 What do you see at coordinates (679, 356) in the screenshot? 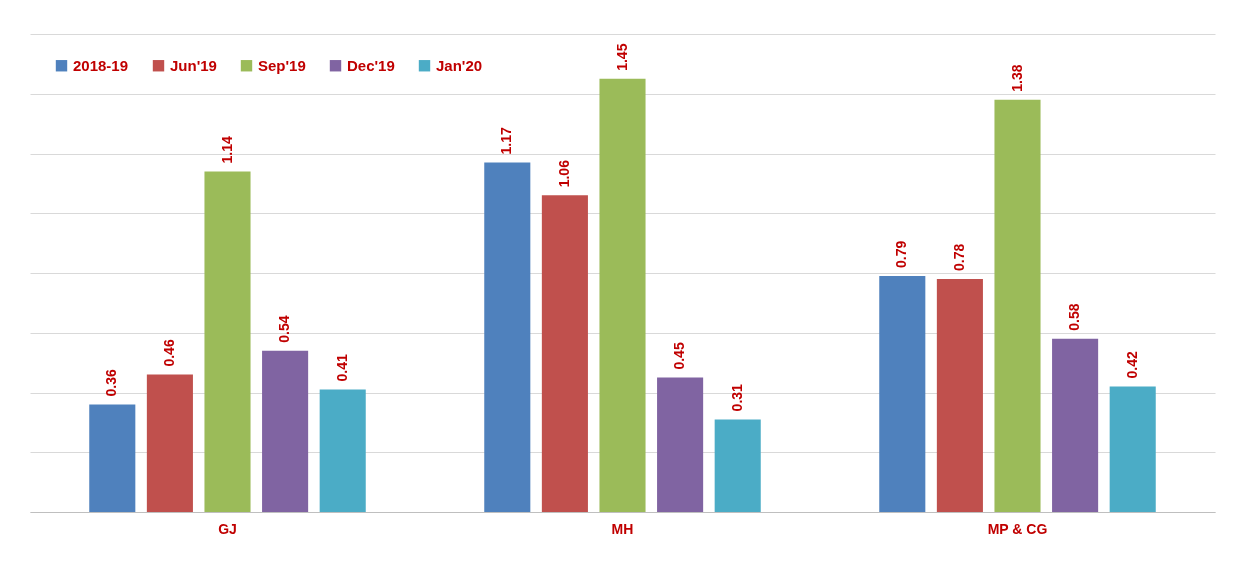
I see `data-label: 0.45` at bounding box center [679, 356].